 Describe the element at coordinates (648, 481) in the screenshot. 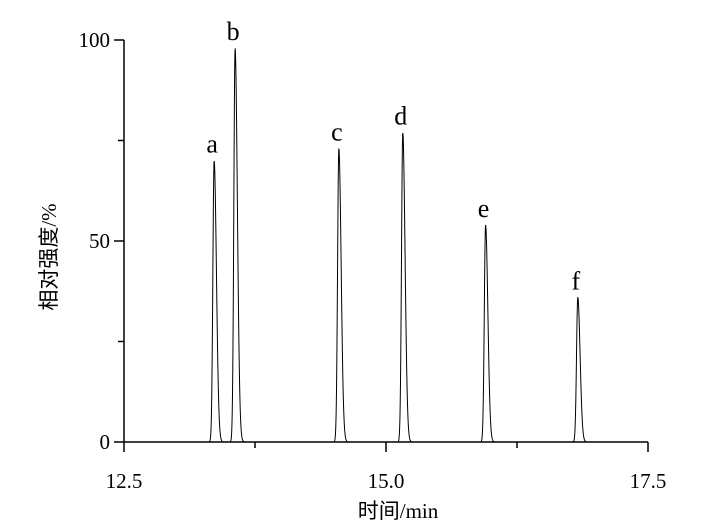

I see `x-tick-label: 17.5` at that location.